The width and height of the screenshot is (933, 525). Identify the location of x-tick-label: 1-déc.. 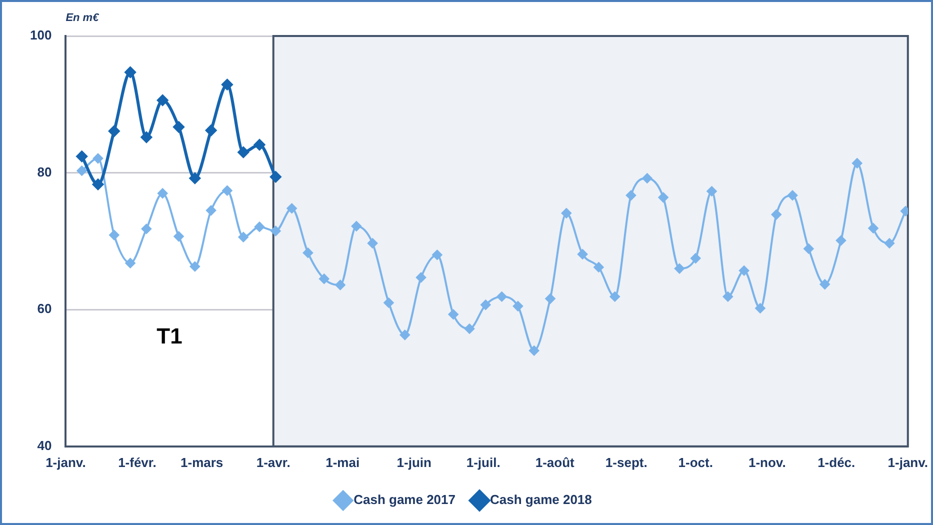
(837, 462).